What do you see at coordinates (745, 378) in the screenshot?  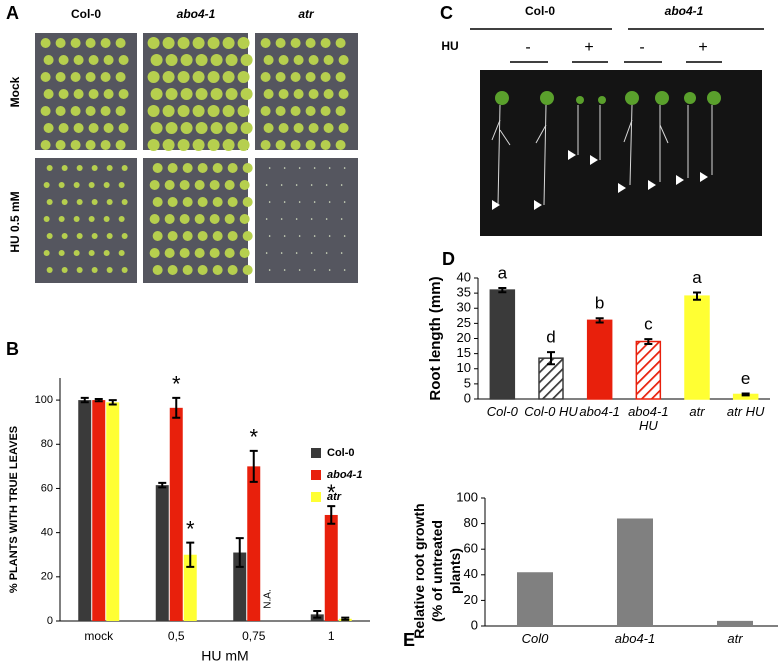 I see `significance-letter: e` at bounding box center [745, 378].